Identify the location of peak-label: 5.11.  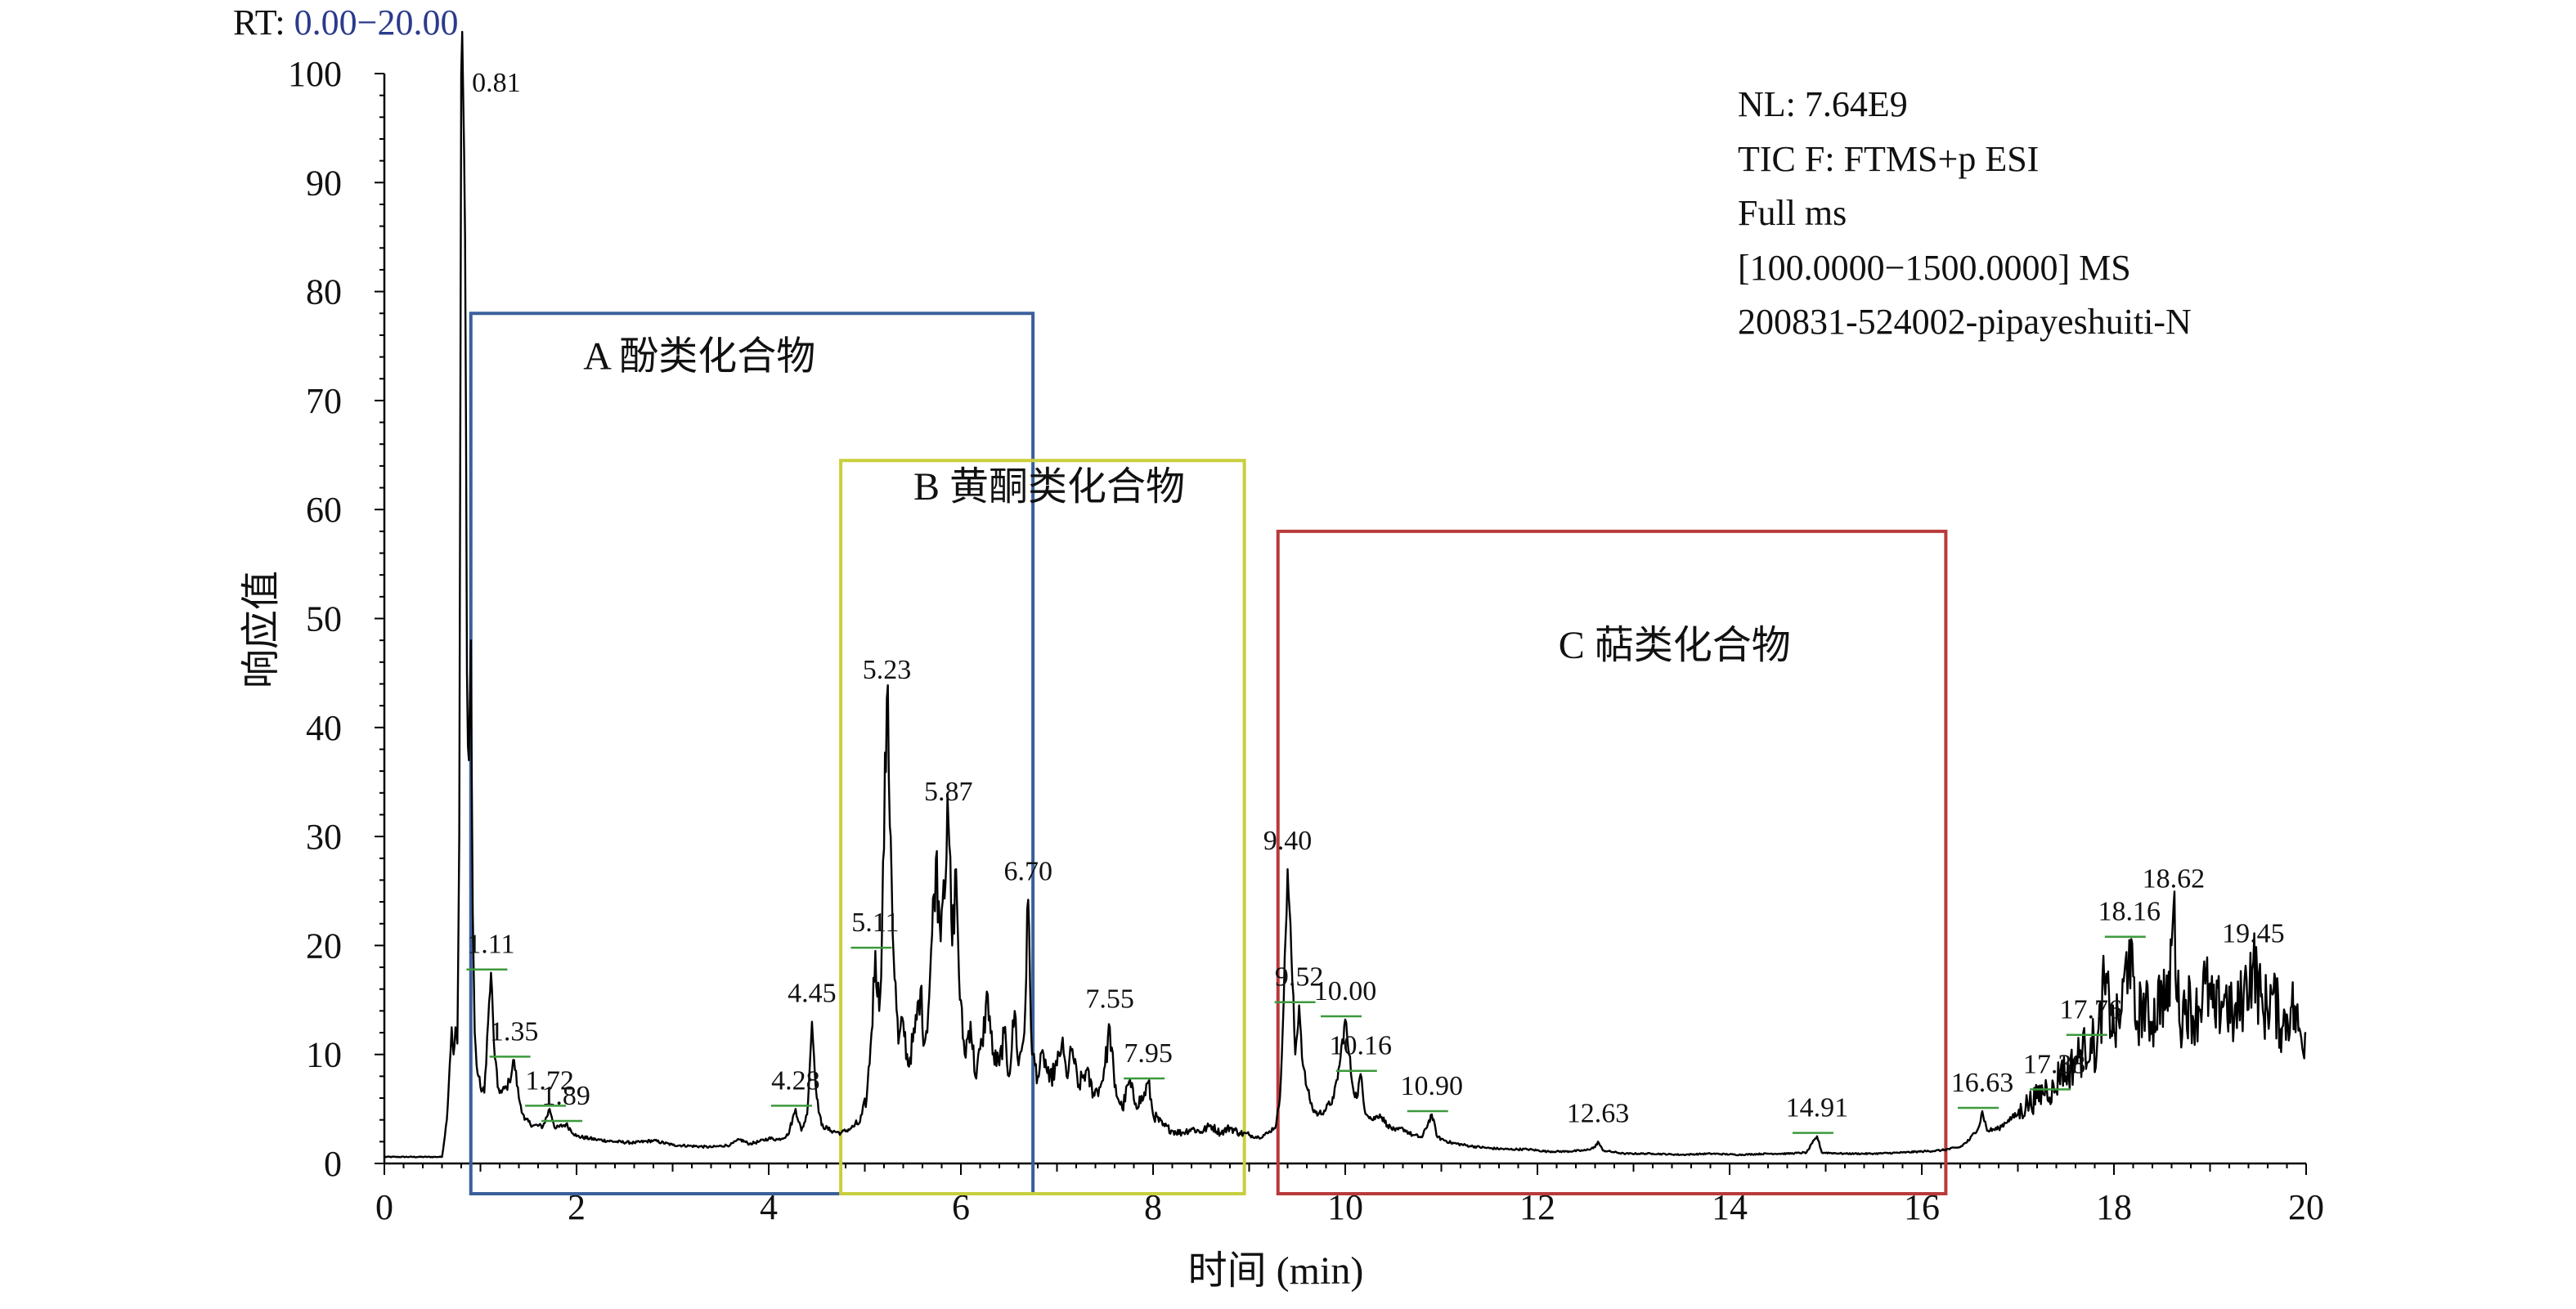
(875, 923).